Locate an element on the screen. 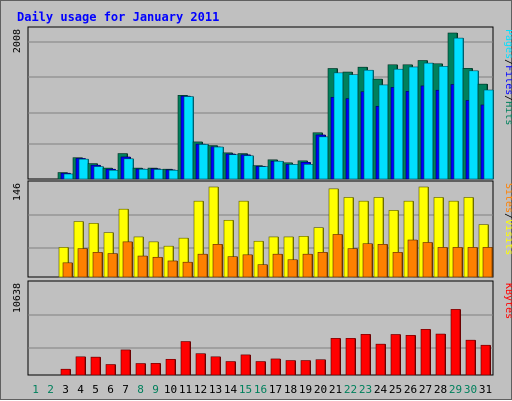 The image size is (512, 401). x-tick-label: 30 is located at coordinates (470, 389).